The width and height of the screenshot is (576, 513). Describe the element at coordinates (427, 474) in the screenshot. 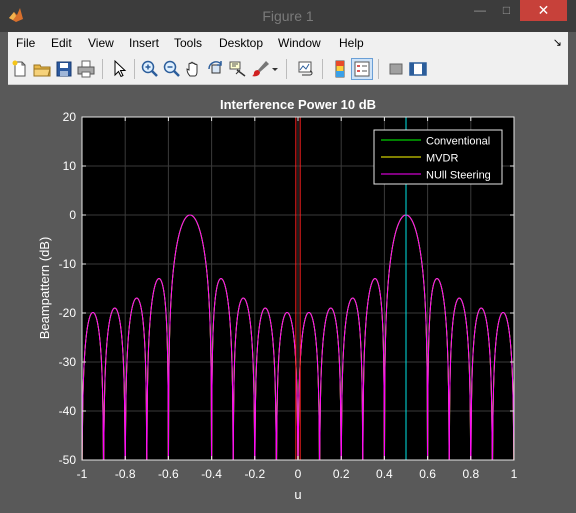

I see `x-tick-label: 0.6` at that location.